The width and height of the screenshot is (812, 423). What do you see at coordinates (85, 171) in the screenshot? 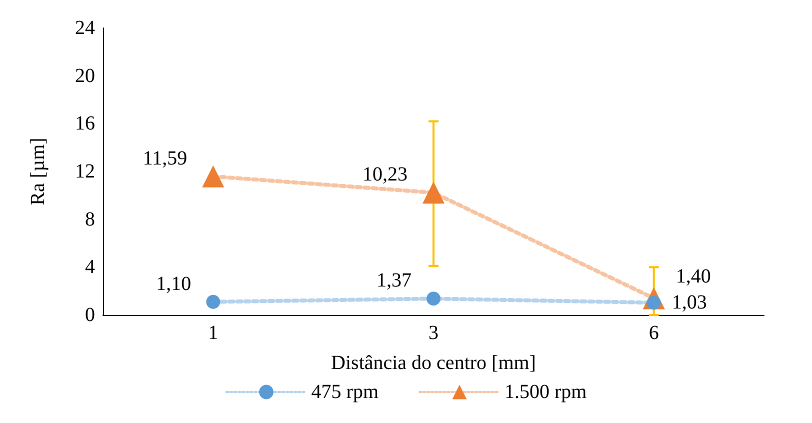
I see `y-tick-label: 12` at bounding box center [85, 171].